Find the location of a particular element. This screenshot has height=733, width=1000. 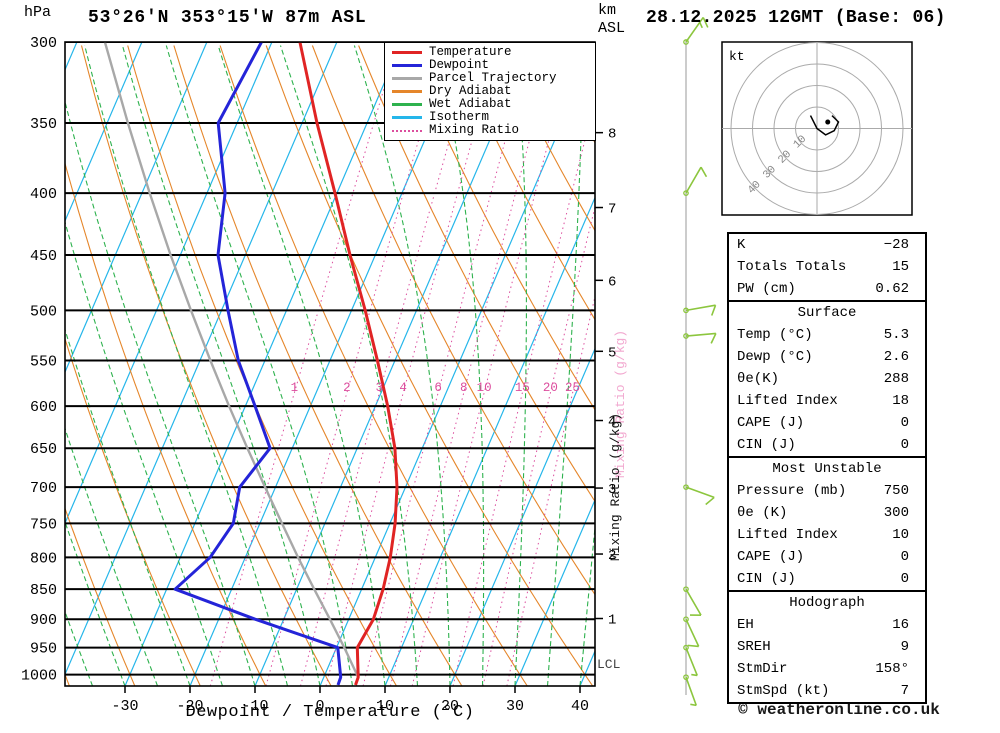

legend-swatch-dewpoint is located at coordinates (407, 65).